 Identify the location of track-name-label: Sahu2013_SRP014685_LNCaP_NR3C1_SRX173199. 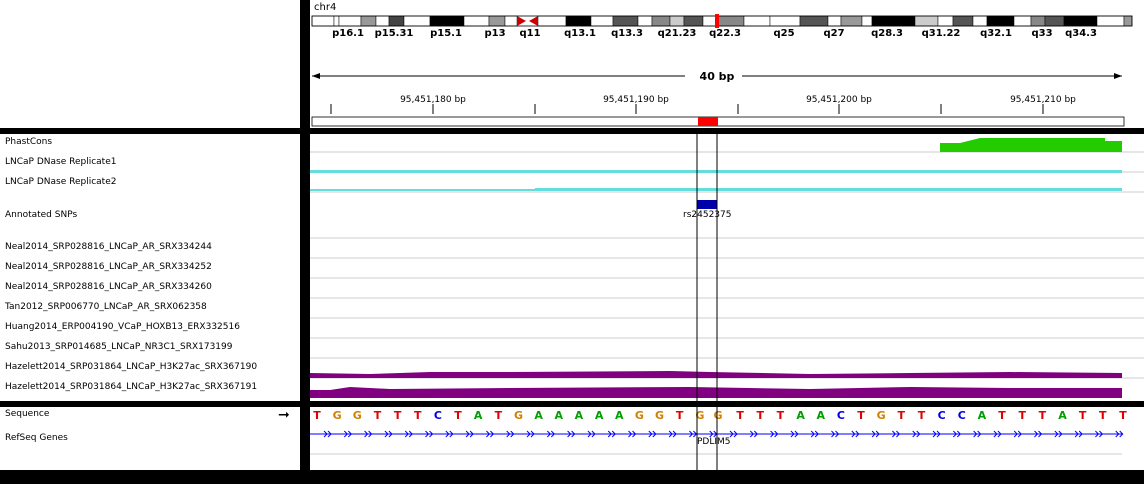
(119, 347).